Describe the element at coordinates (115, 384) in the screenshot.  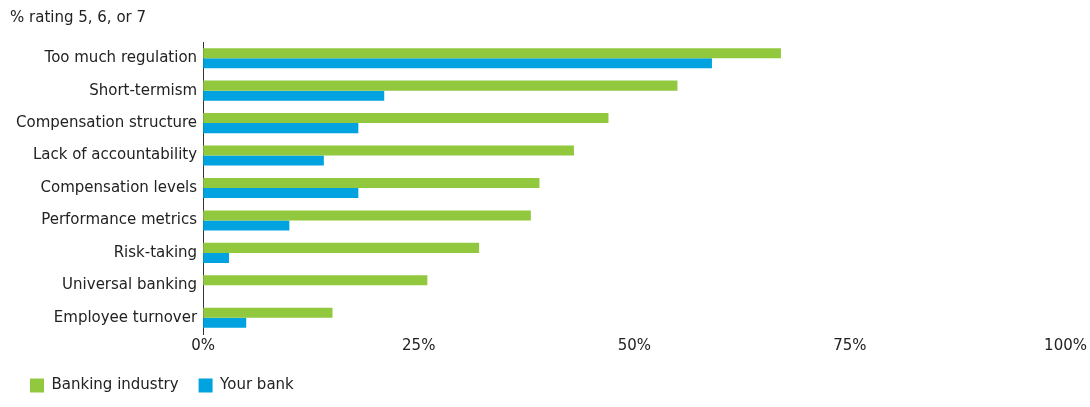
I see `legend-label: Banking industry` at that location.